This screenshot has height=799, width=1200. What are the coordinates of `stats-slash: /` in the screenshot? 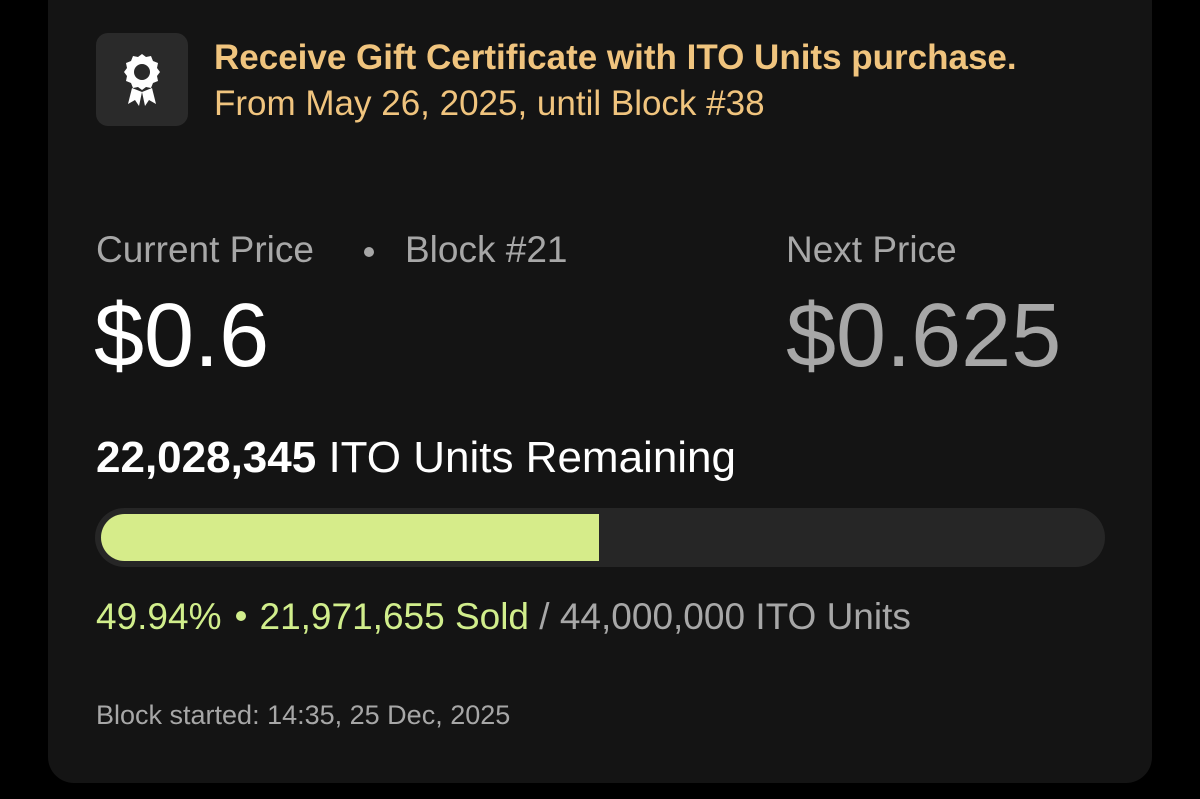 It's located at (544, 616).